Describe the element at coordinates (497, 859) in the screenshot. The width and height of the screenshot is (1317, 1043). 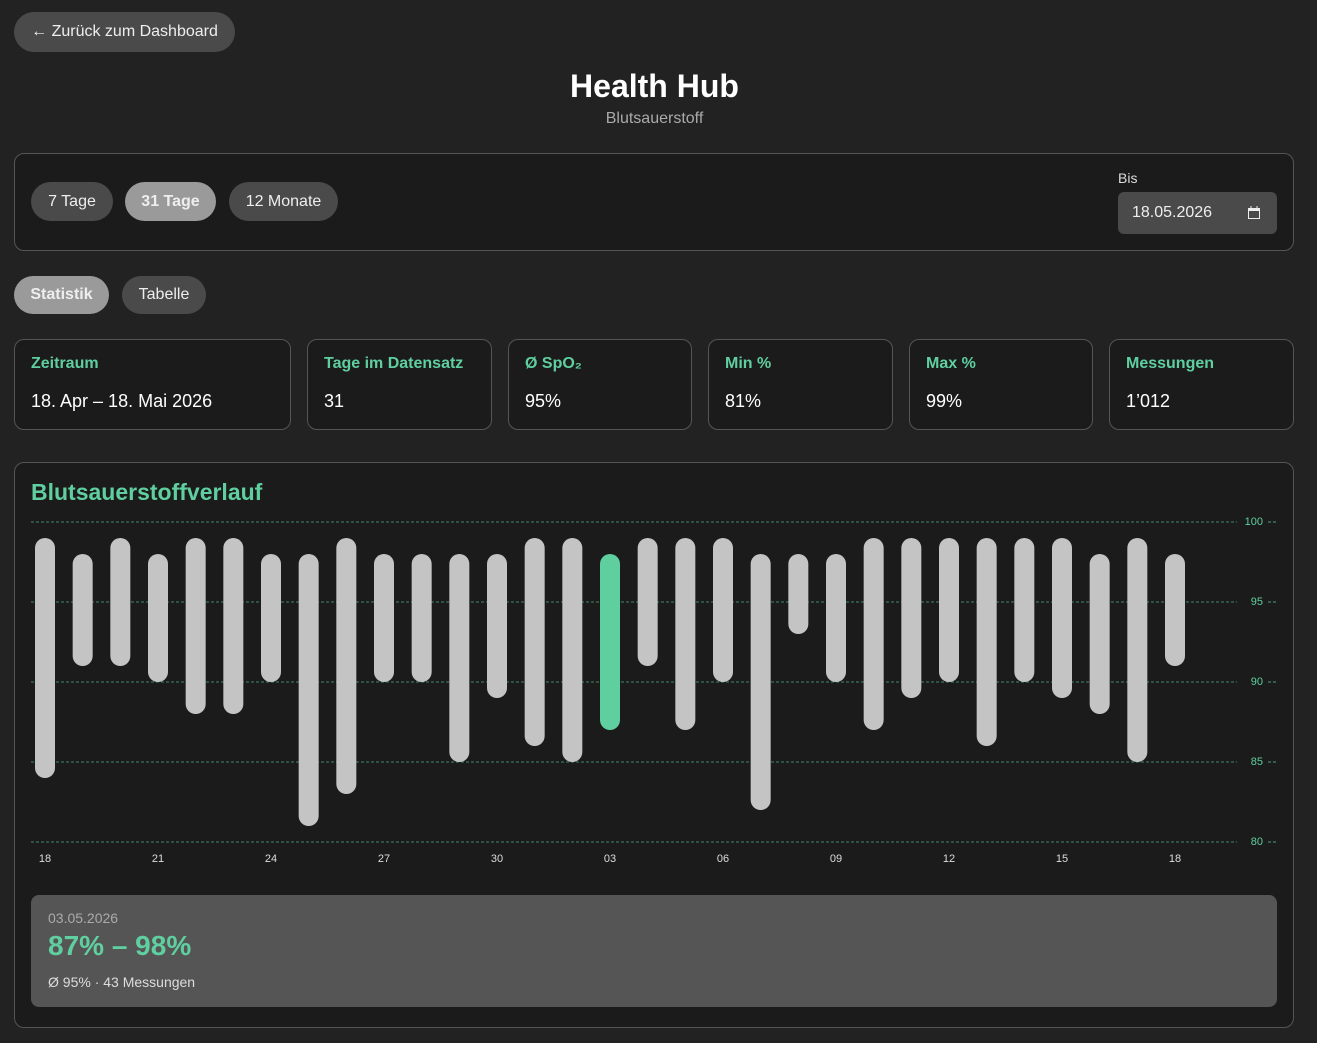
I see `x-tick-label: 30` at that location.